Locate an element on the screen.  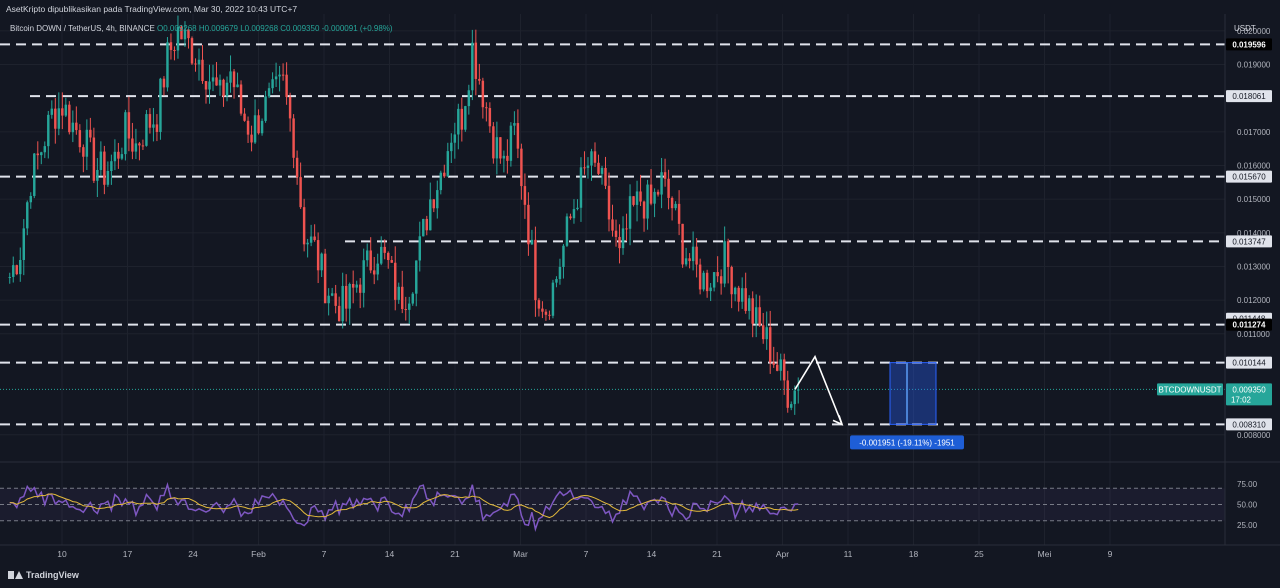
time-tick-label: Mar is located at coordinates (520, 554).